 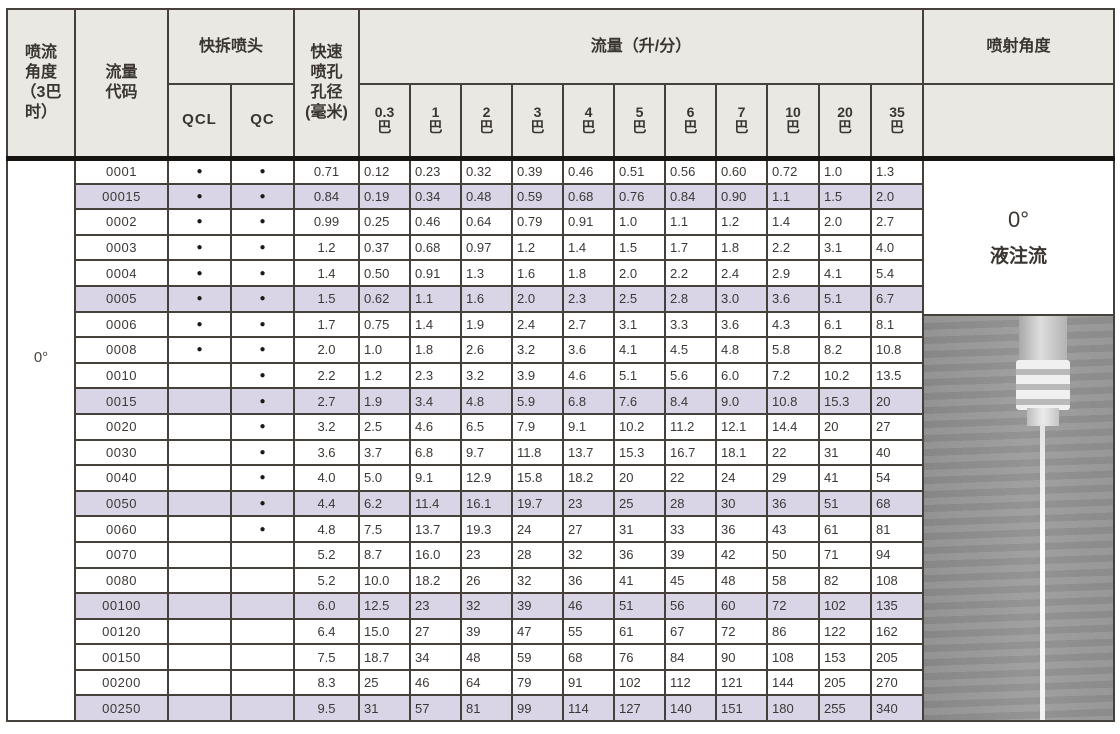 I want to click on flow-value-cell: 153, so click(x=845, y=657).